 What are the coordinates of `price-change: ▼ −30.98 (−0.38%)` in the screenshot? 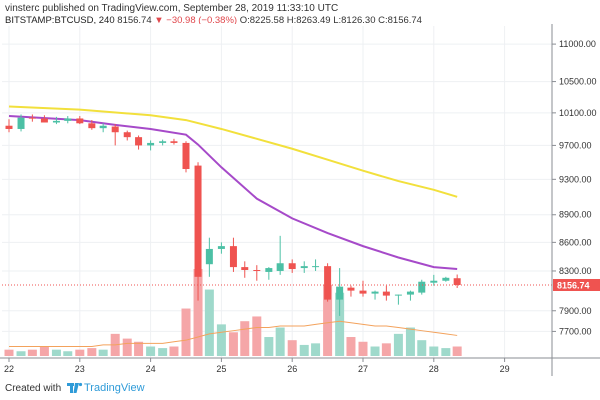 It's located at (196, 20).